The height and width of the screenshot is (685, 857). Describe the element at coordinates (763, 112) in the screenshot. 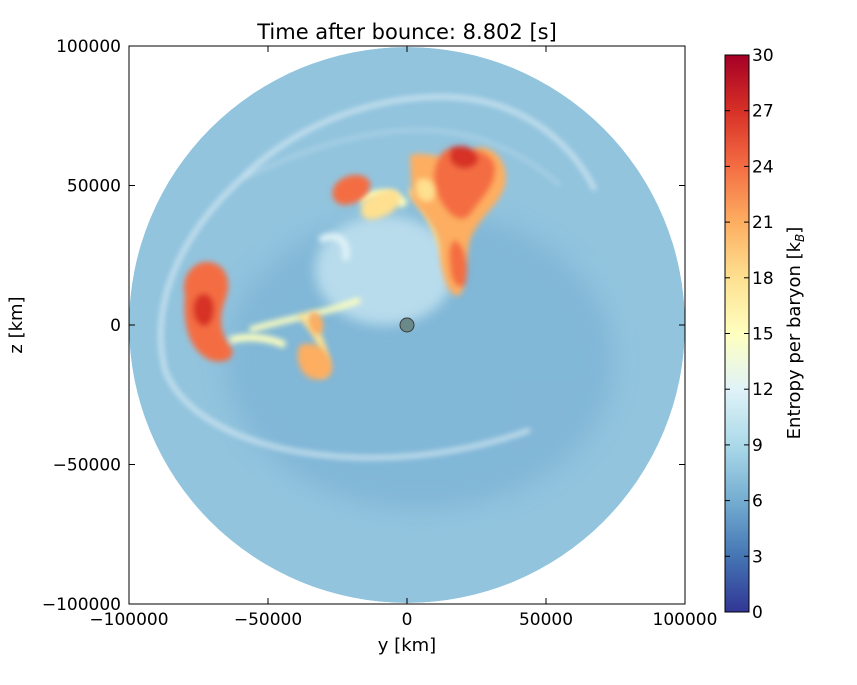

I see `colorbar-tick-label: 27` at that location.